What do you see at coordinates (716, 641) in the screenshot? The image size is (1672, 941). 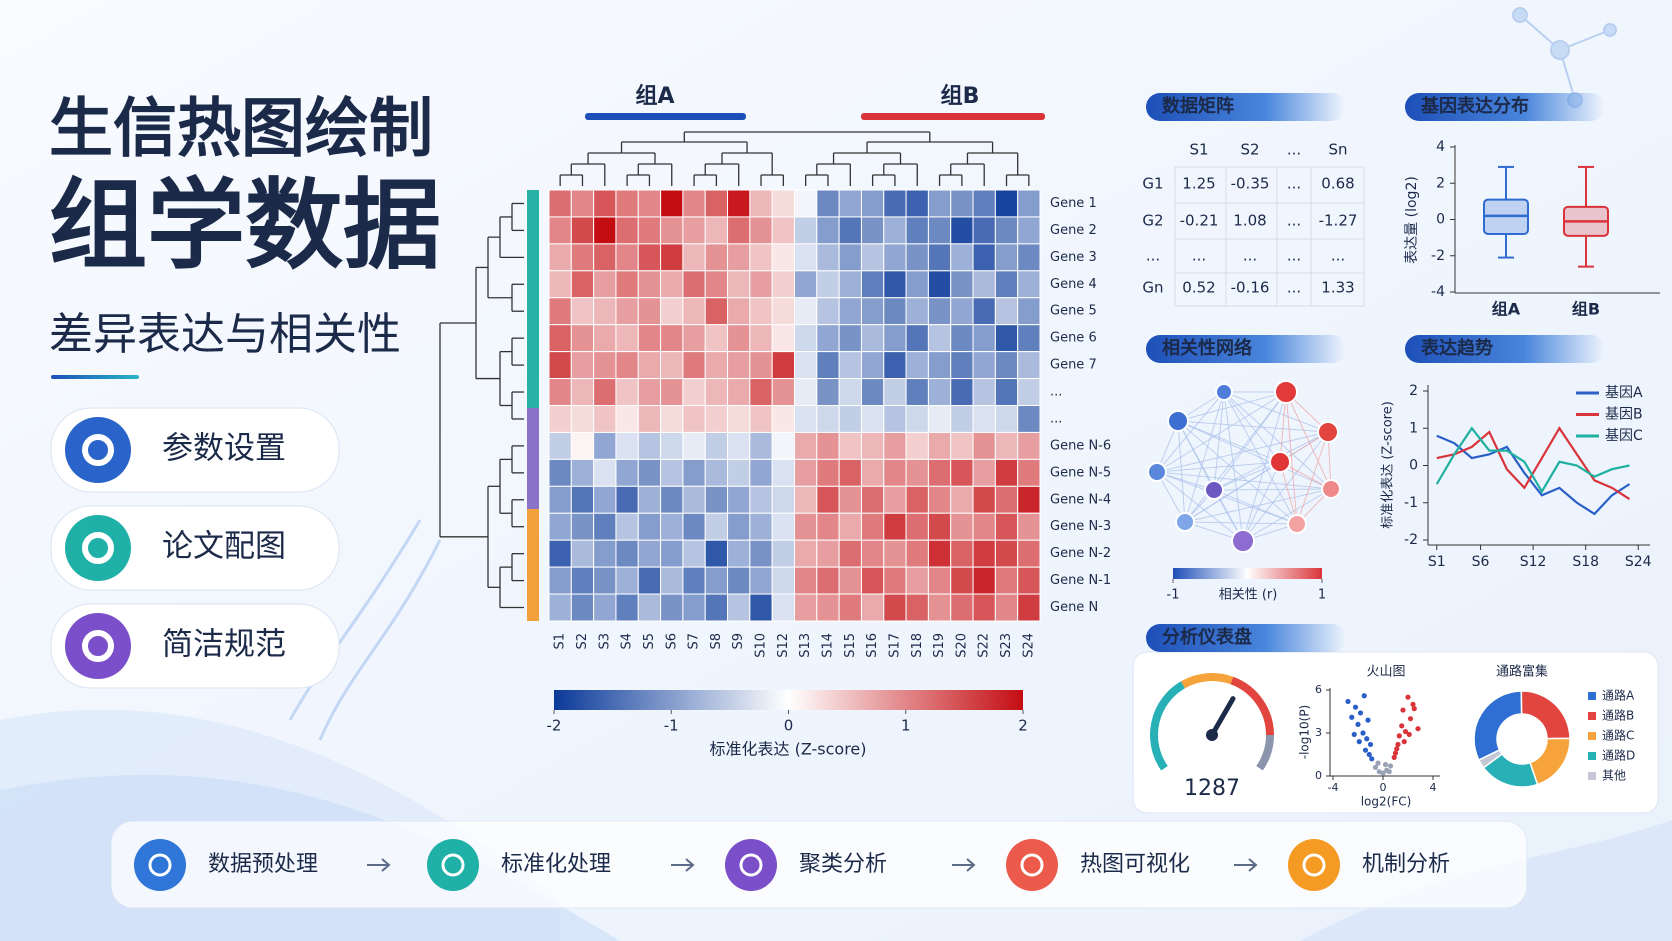 I see `column-label: S8` at bounding box center [716, 641].